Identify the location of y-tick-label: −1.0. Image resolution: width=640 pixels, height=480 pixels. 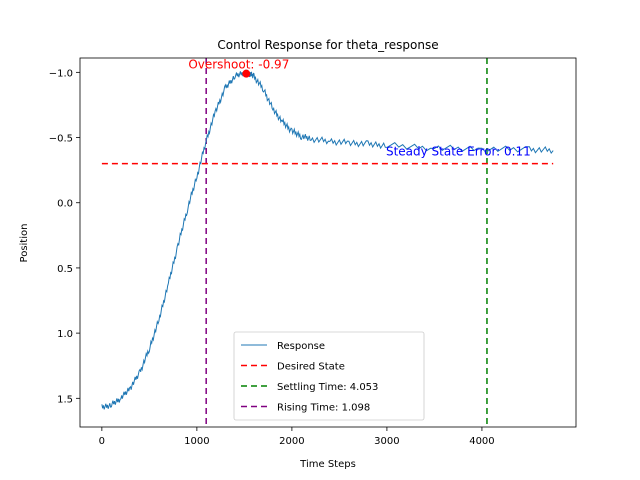
(61, 73).